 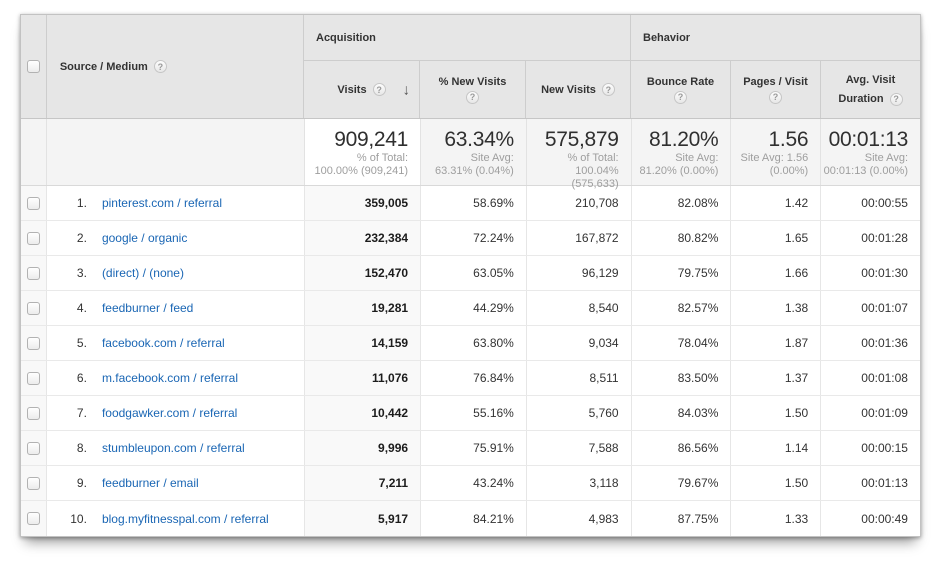 What do you see at coordinates (81, 343) in the screenshot?
I see `row-number: 5.` at bounding box center [81, 343].